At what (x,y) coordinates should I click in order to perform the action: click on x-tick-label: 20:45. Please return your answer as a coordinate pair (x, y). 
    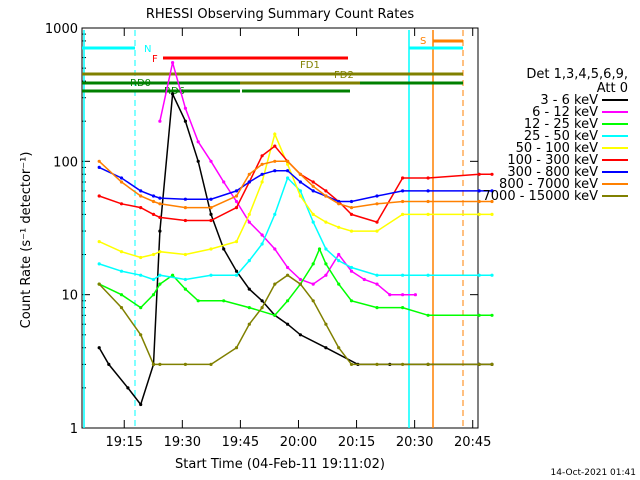
    Looking at the image, I should click on (472, 442).